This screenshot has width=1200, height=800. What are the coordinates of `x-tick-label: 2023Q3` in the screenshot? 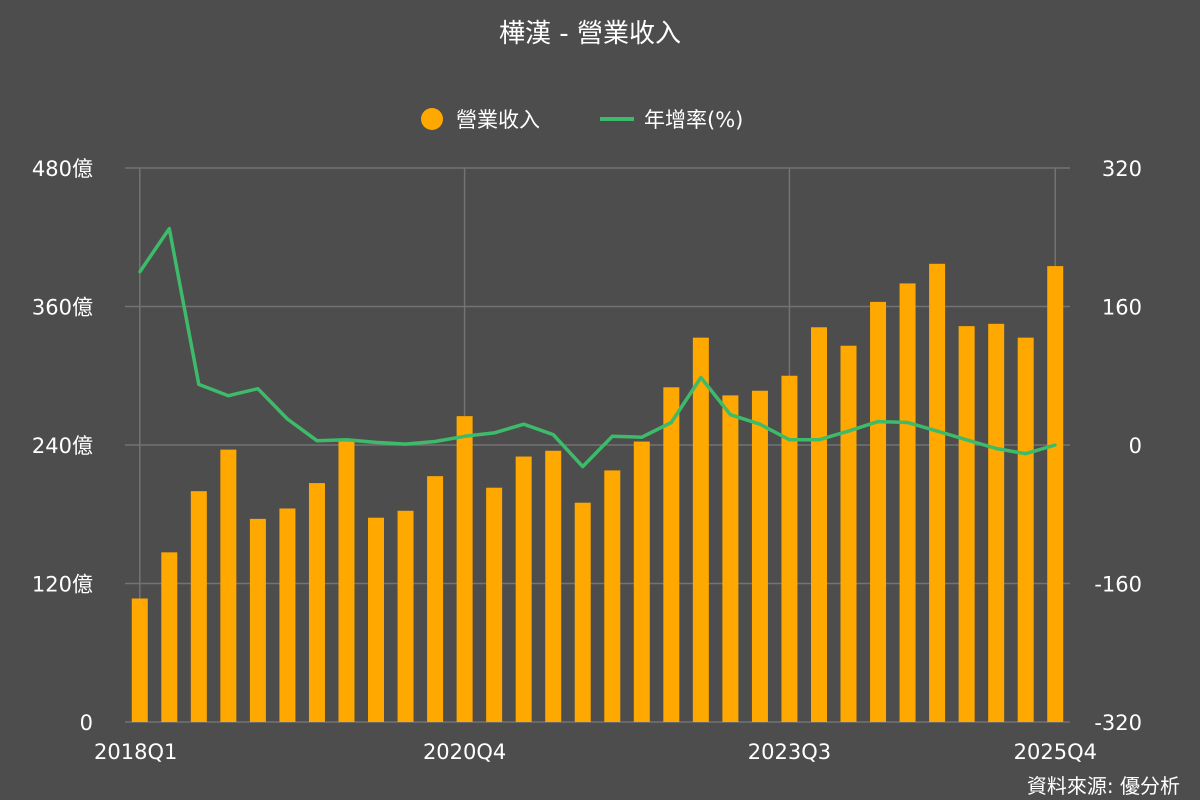 It's located at (789, 752).